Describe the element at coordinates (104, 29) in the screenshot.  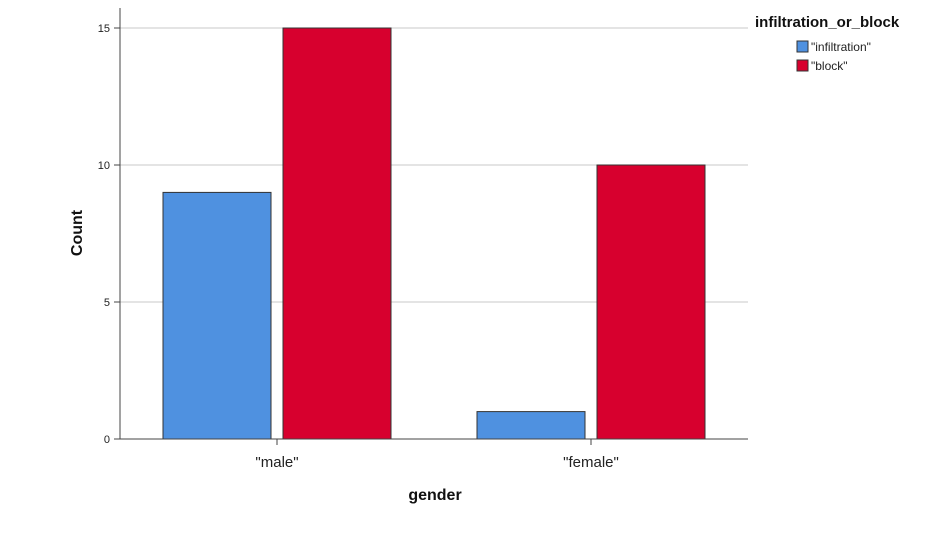
I see `y-tick-label-15: 15` at that location.